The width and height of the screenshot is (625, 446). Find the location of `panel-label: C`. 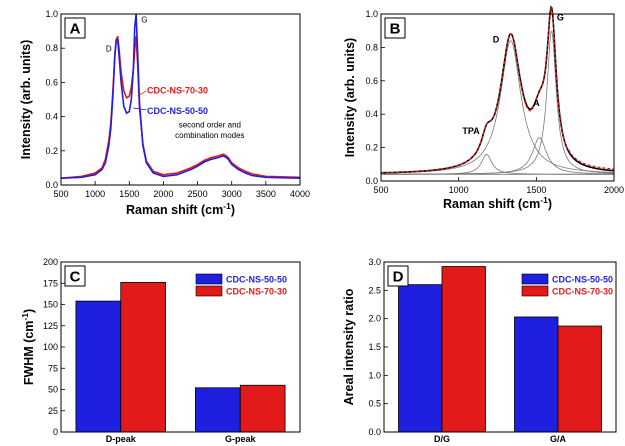

panel-label: C is located at coordinates (75, 277).